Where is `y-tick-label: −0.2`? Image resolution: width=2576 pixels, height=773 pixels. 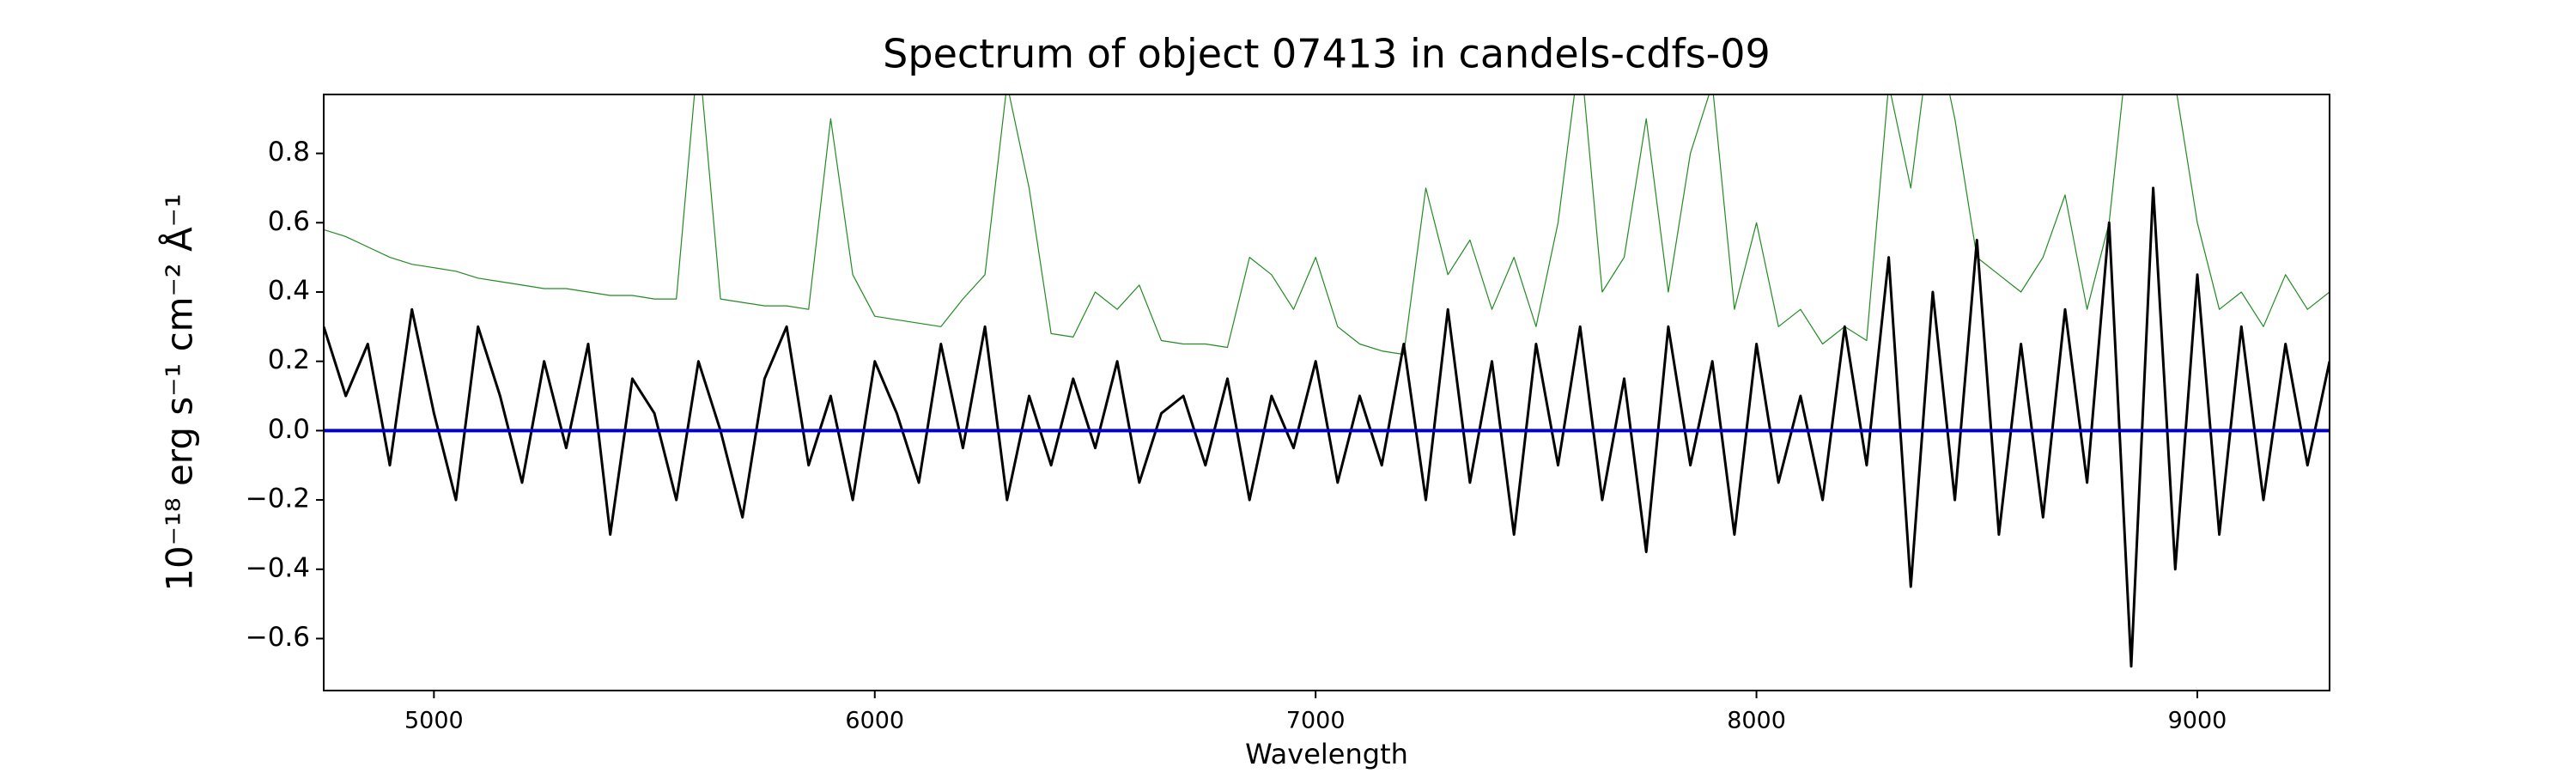
y-tick-label: −0.2 is located at coordinates (278, 499).